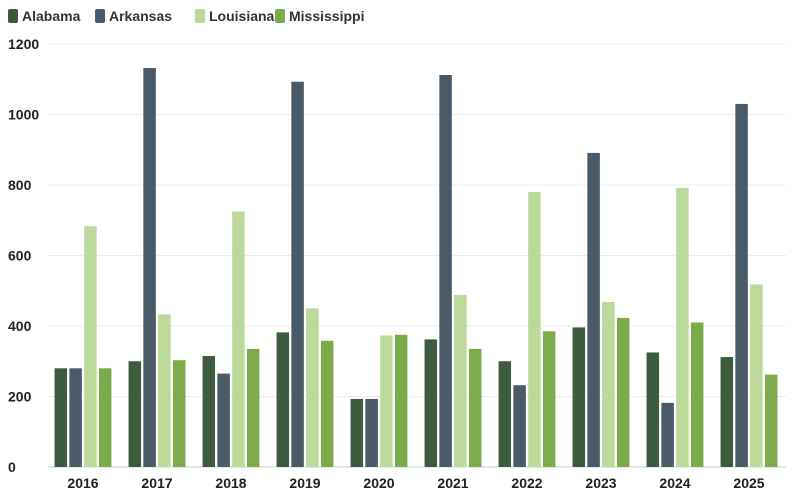 The width and height of the screenshot is (800, 500). What do you see at coordinates (460, 380) in the screenshot?
I see `bar-louisiana-2021` at bounding box center [460, 380].